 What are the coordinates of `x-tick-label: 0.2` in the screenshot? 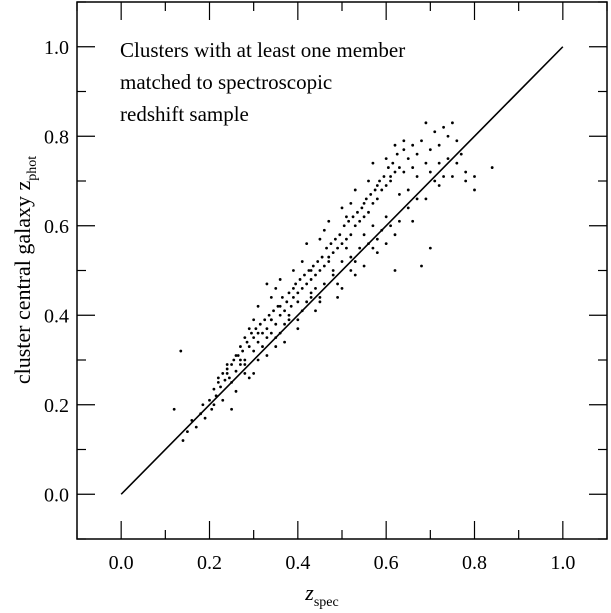 It's located at (209, 563).